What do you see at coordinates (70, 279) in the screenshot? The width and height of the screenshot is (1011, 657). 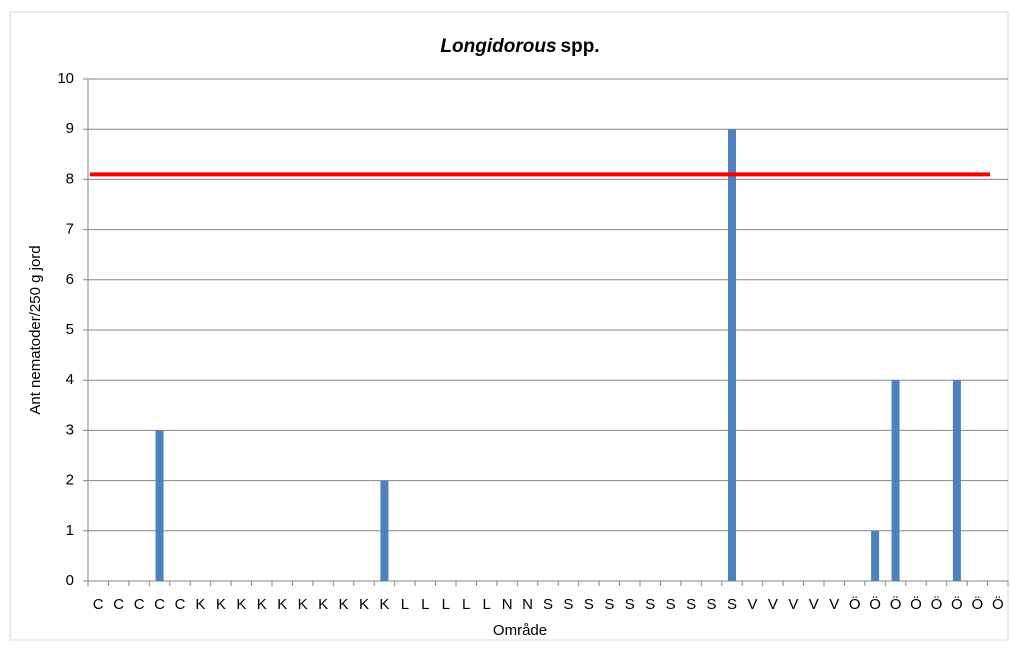 I see `y-tick-label: 6` at bounding box center [70, 279].